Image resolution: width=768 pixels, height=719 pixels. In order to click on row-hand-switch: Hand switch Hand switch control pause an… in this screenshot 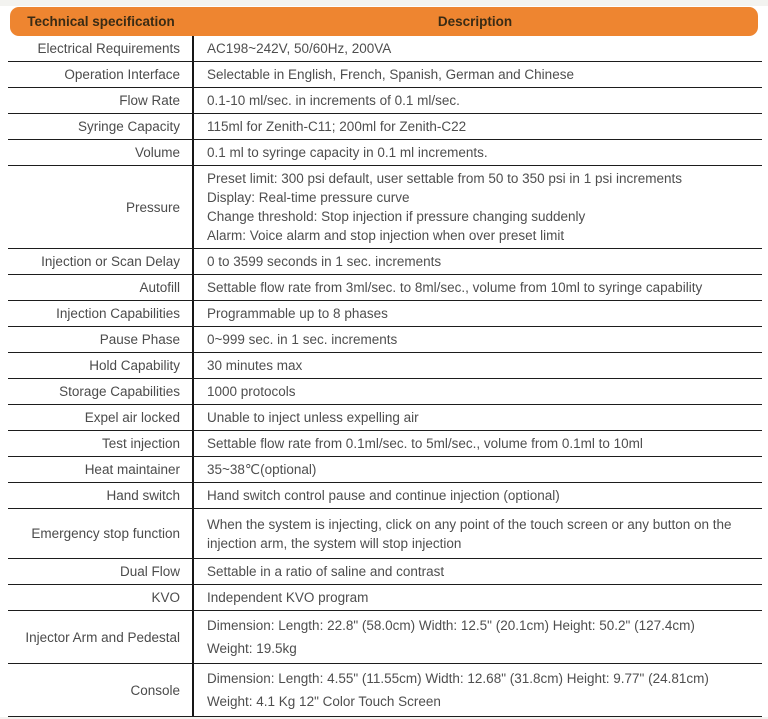, I will do `click(385, 496)`.